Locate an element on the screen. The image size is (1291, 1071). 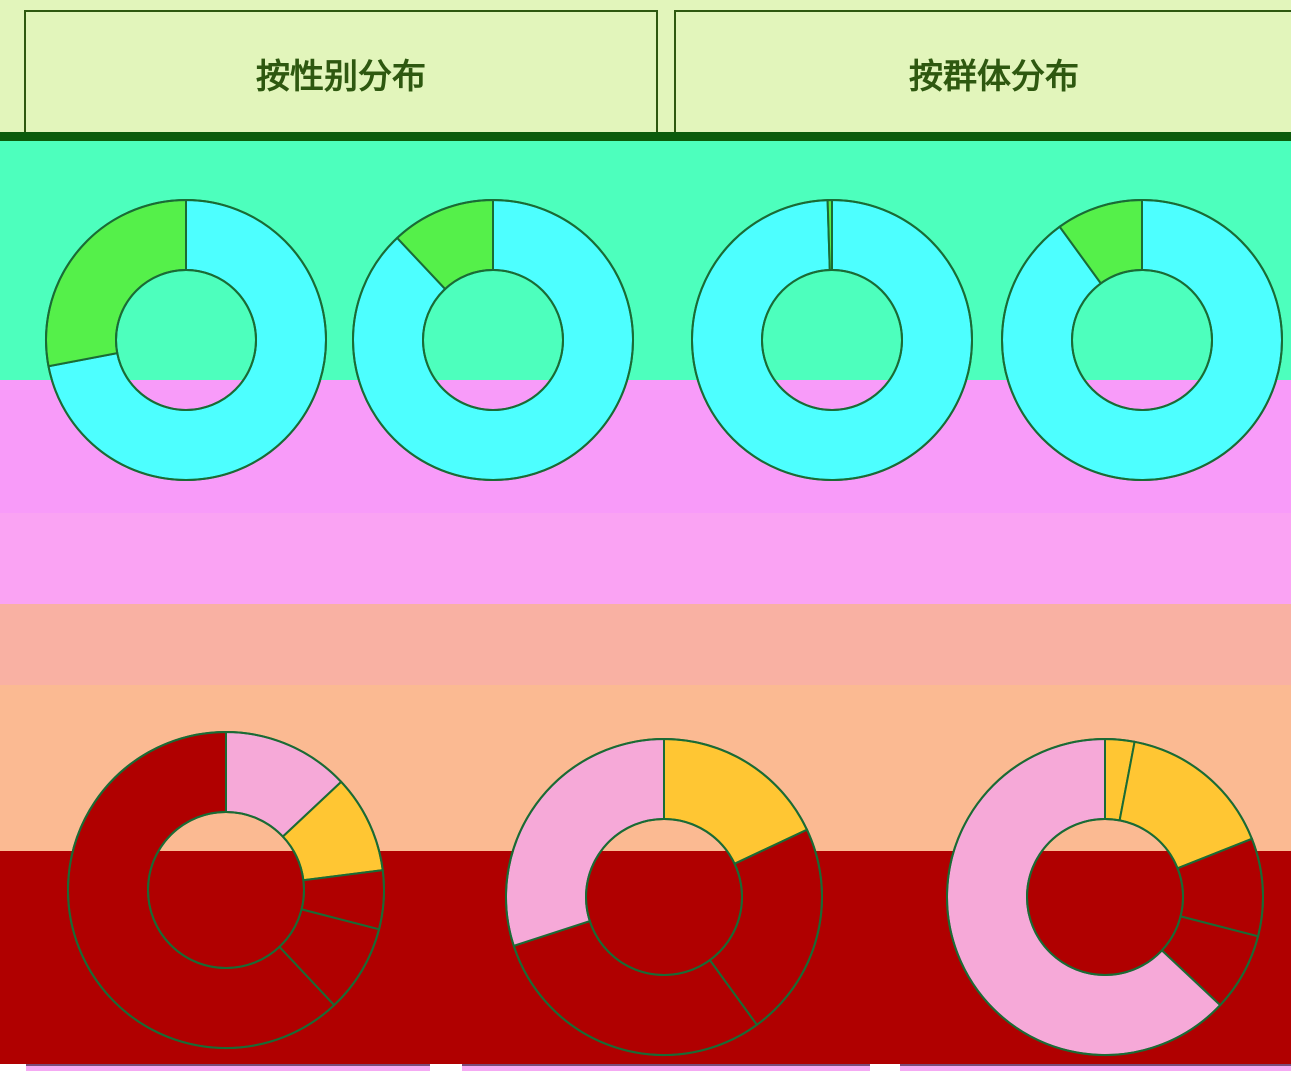
band-salmon is located at coordinates (645, 644).